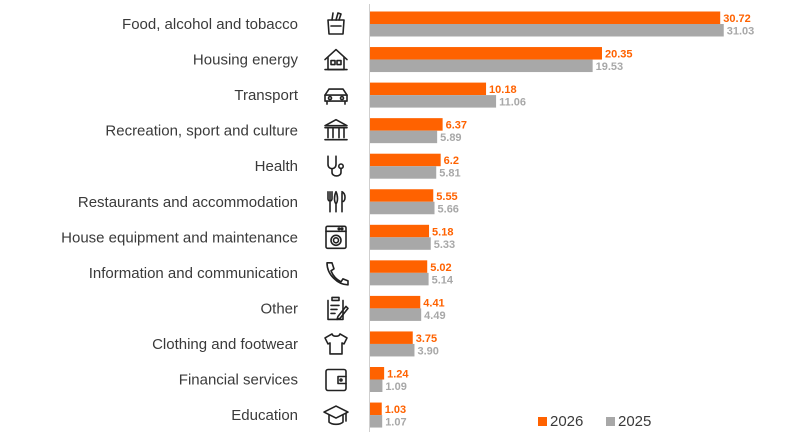  What do you see at coordinates (451, 161) in the screenshot?
I see `value-label-2026: 6.2` at bounding box center [451, 161].